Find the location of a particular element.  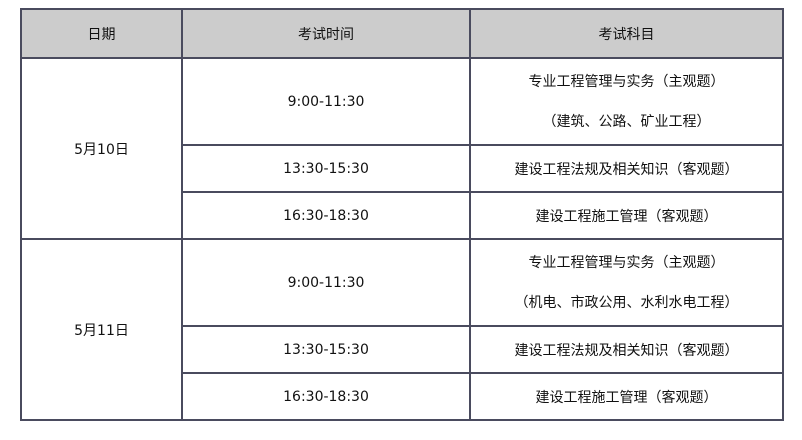

subject-line: （建筑、公路、矿业工程） is located at coordinates (626, 121).